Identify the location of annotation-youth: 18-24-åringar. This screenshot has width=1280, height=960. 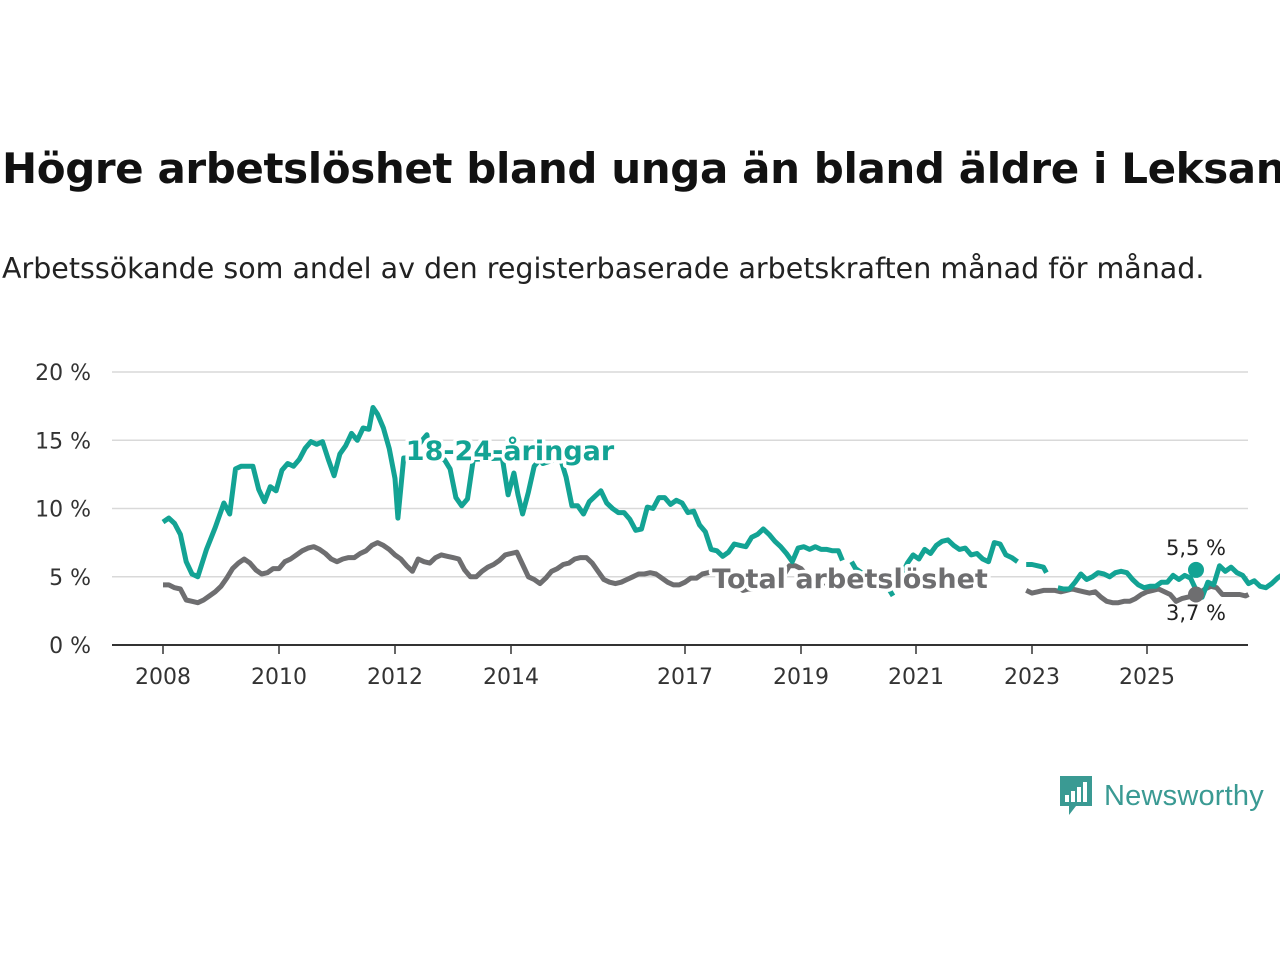
(510, 451).